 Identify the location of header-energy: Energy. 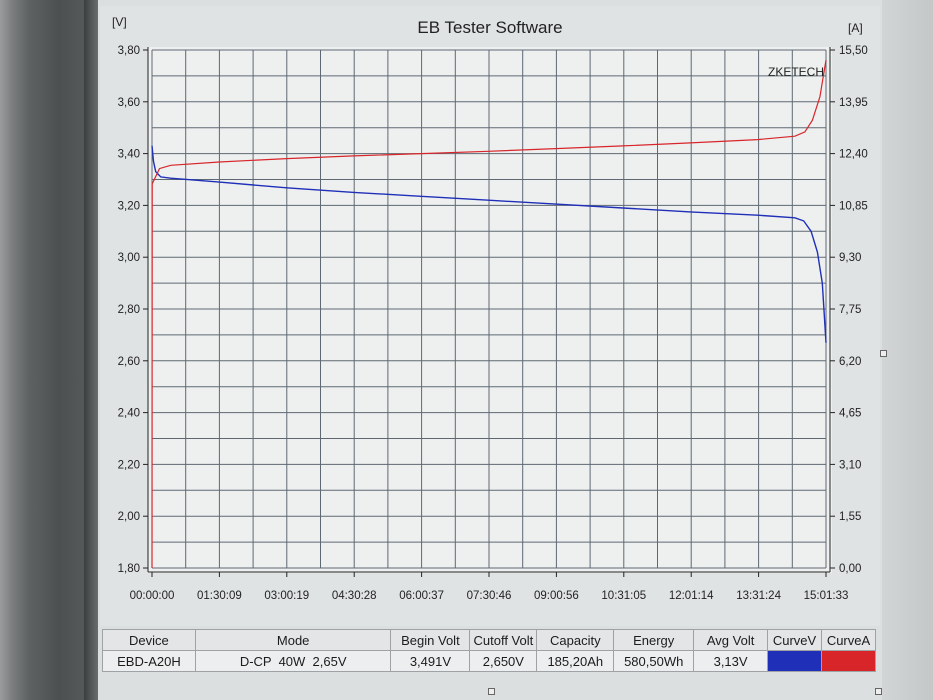
(654, 640).